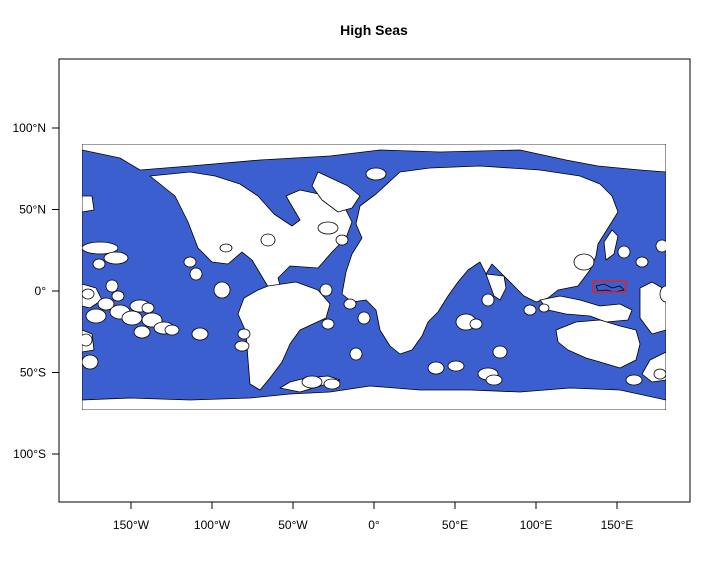 The width and height of the screenshot is (720, 581). I want to click on y-axis: 100°N 50°N 0° 50°S 100°S, so click(36, 291).